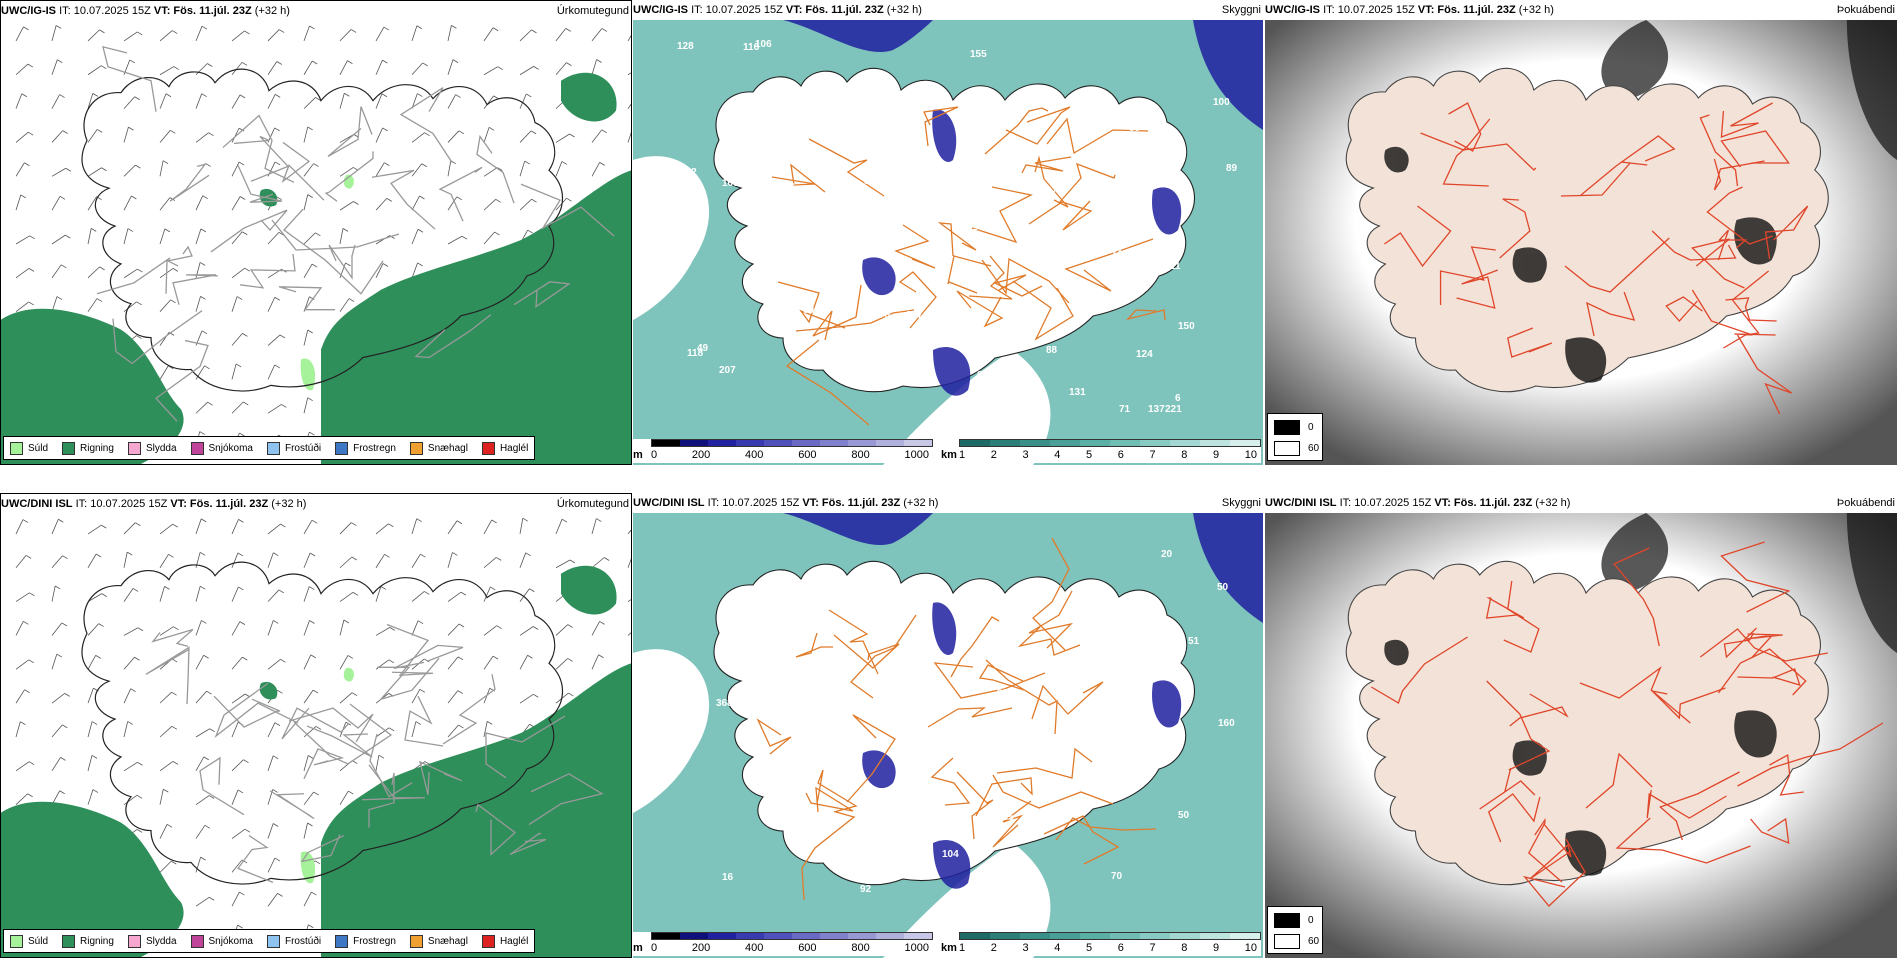 This screenshot has height=958, width=1900. I want to click on legend-item: Snæhagl, so click(438, 941).